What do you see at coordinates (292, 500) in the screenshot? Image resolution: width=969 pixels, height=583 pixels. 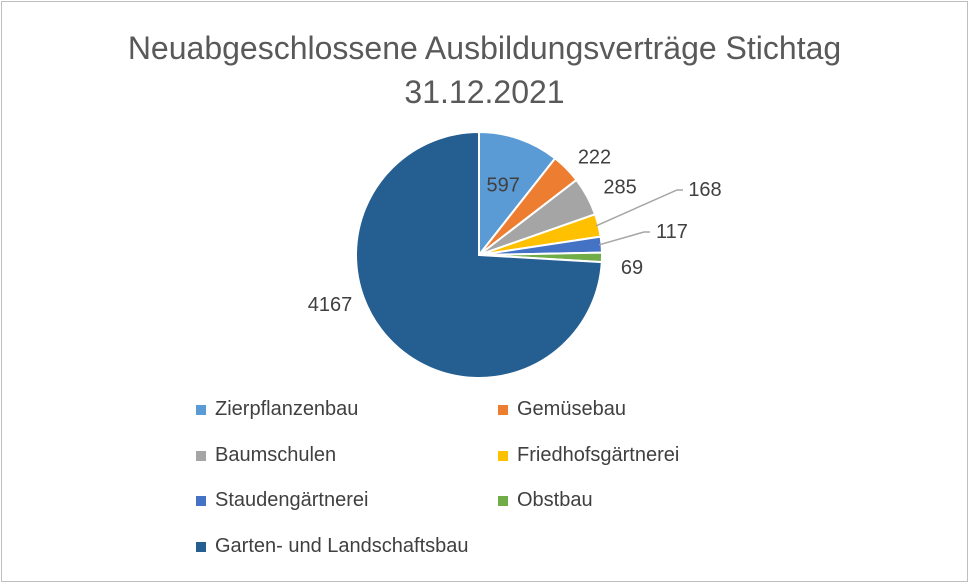 I see `legend-label-4: Staudengärtnerei` at bounding box center [292, 500].